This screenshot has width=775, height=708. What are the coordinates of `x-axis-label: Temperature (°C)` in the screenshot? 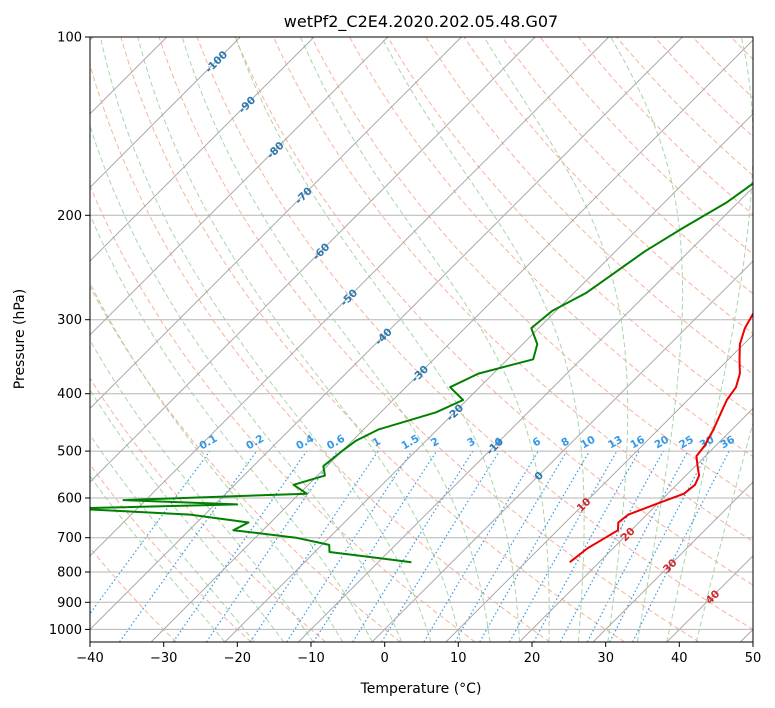 It's located at (421, 689).